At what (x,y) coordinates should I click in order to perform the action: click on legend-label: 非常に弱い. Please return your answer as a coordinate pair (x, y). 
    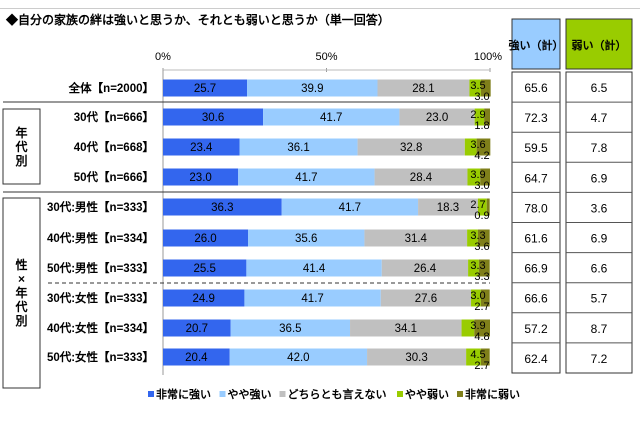
    Looking at the image, I should click on (492, 394).